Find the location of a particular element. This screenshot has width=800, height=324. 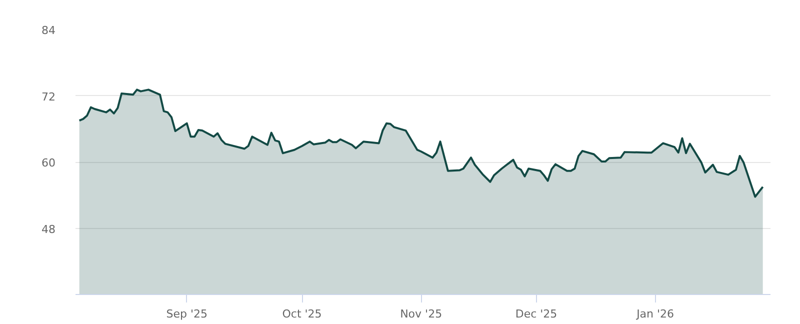

x-tick-label: Nov '25 is located at coordinates (421, 314).